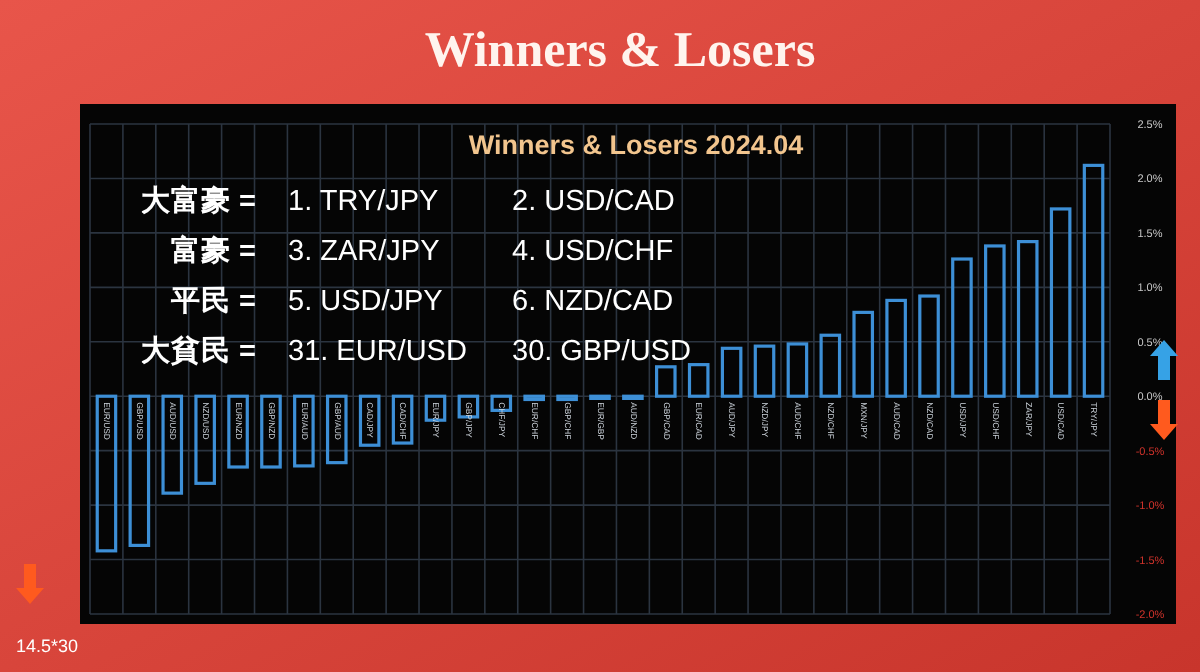 This screenshot has width=1200, height=672. Describe the element at coordinates (593, 202) in the screenshot. I see `annotation: 2. USD/CAD` at that location.